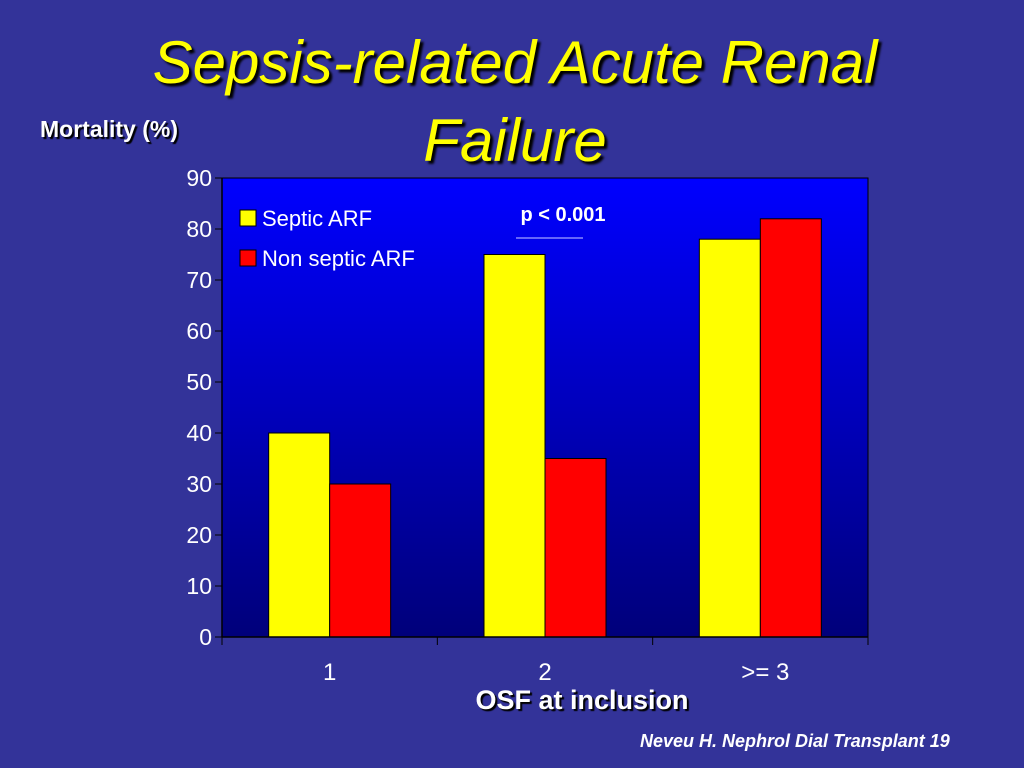 Image resolution: width=1024 pixels, height=768 pixels. I want to click on y-tick-label: 60, so click(199, 331).